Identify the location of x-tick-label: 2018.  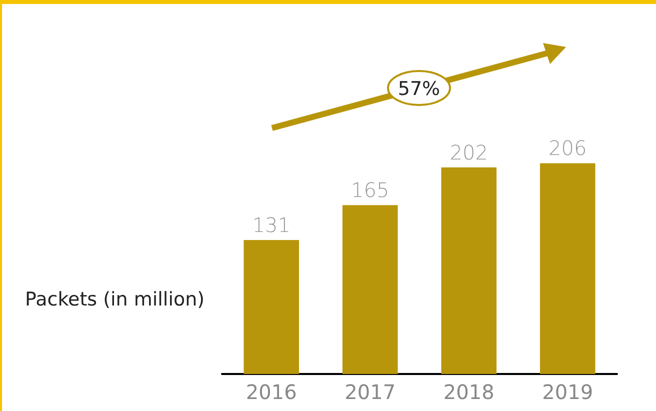
(468, 392).